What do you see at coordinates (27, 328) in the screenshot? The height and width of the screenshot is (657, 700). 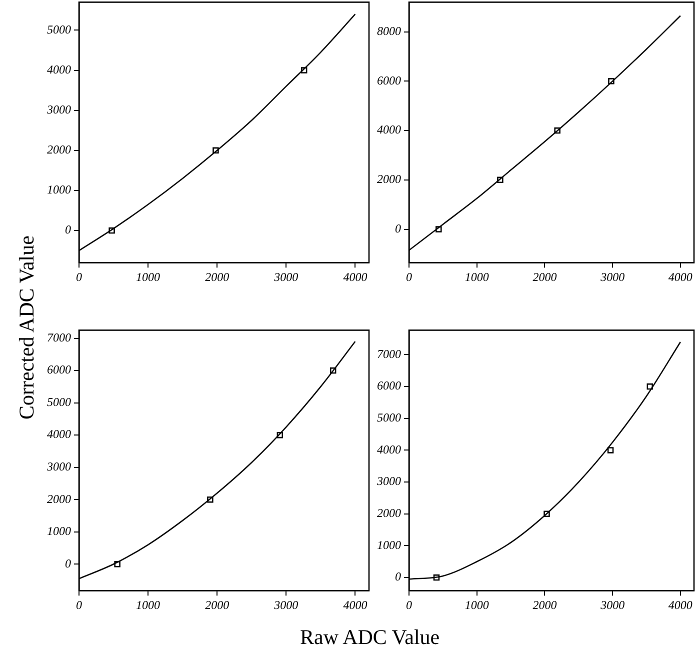 I see `y-axis-title: Corrected ADC Value` at bounding box center [27, 328].